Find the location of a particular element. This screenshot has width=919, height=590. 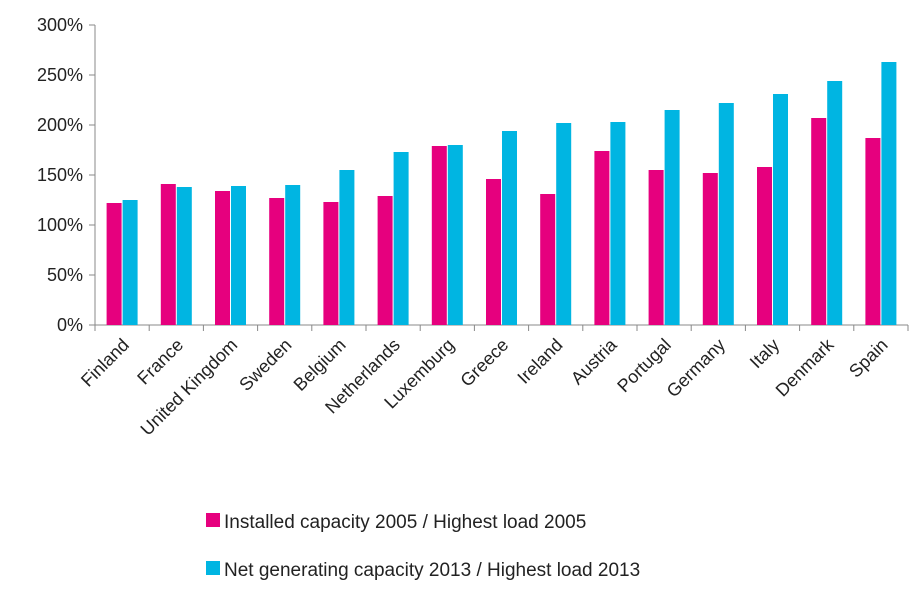

bar-net-2013-france is located at coordinates (184, 256).